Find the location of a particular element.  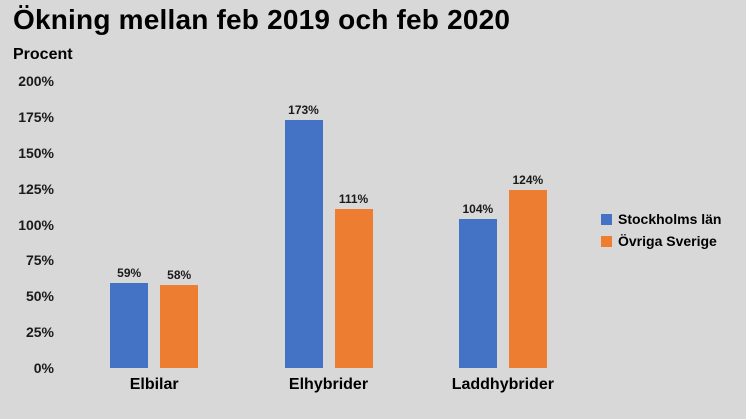

bar-vriga-sverige-elhybrider is located at coordinates (353, 288).